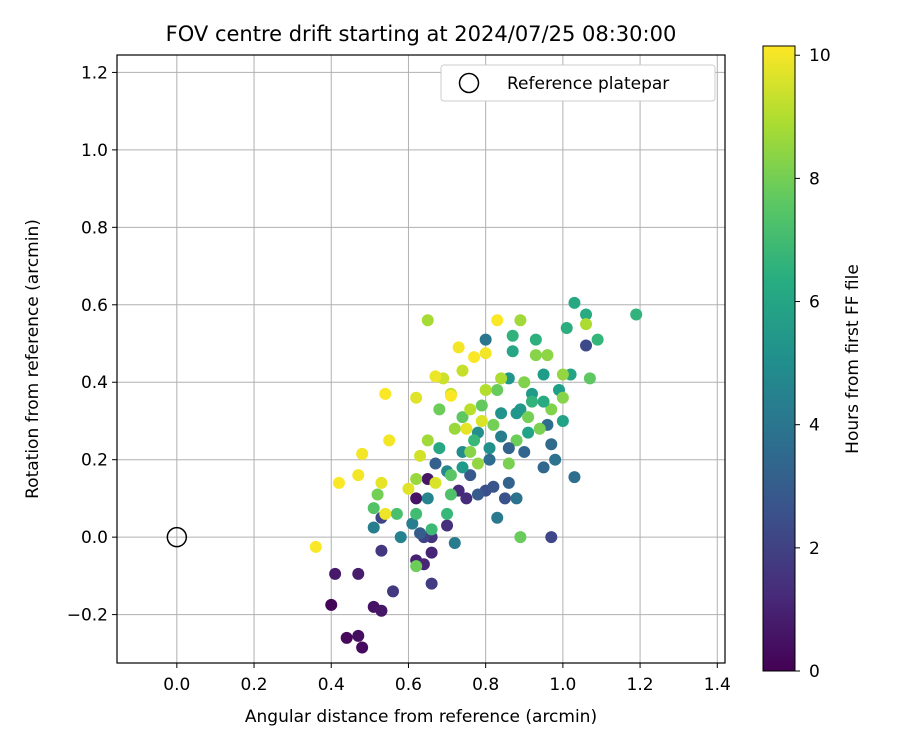 This screenshot has height=750, width=900. I want to click on x-axis-label: Angular distance from reference (arcmin), so click(421, 717).